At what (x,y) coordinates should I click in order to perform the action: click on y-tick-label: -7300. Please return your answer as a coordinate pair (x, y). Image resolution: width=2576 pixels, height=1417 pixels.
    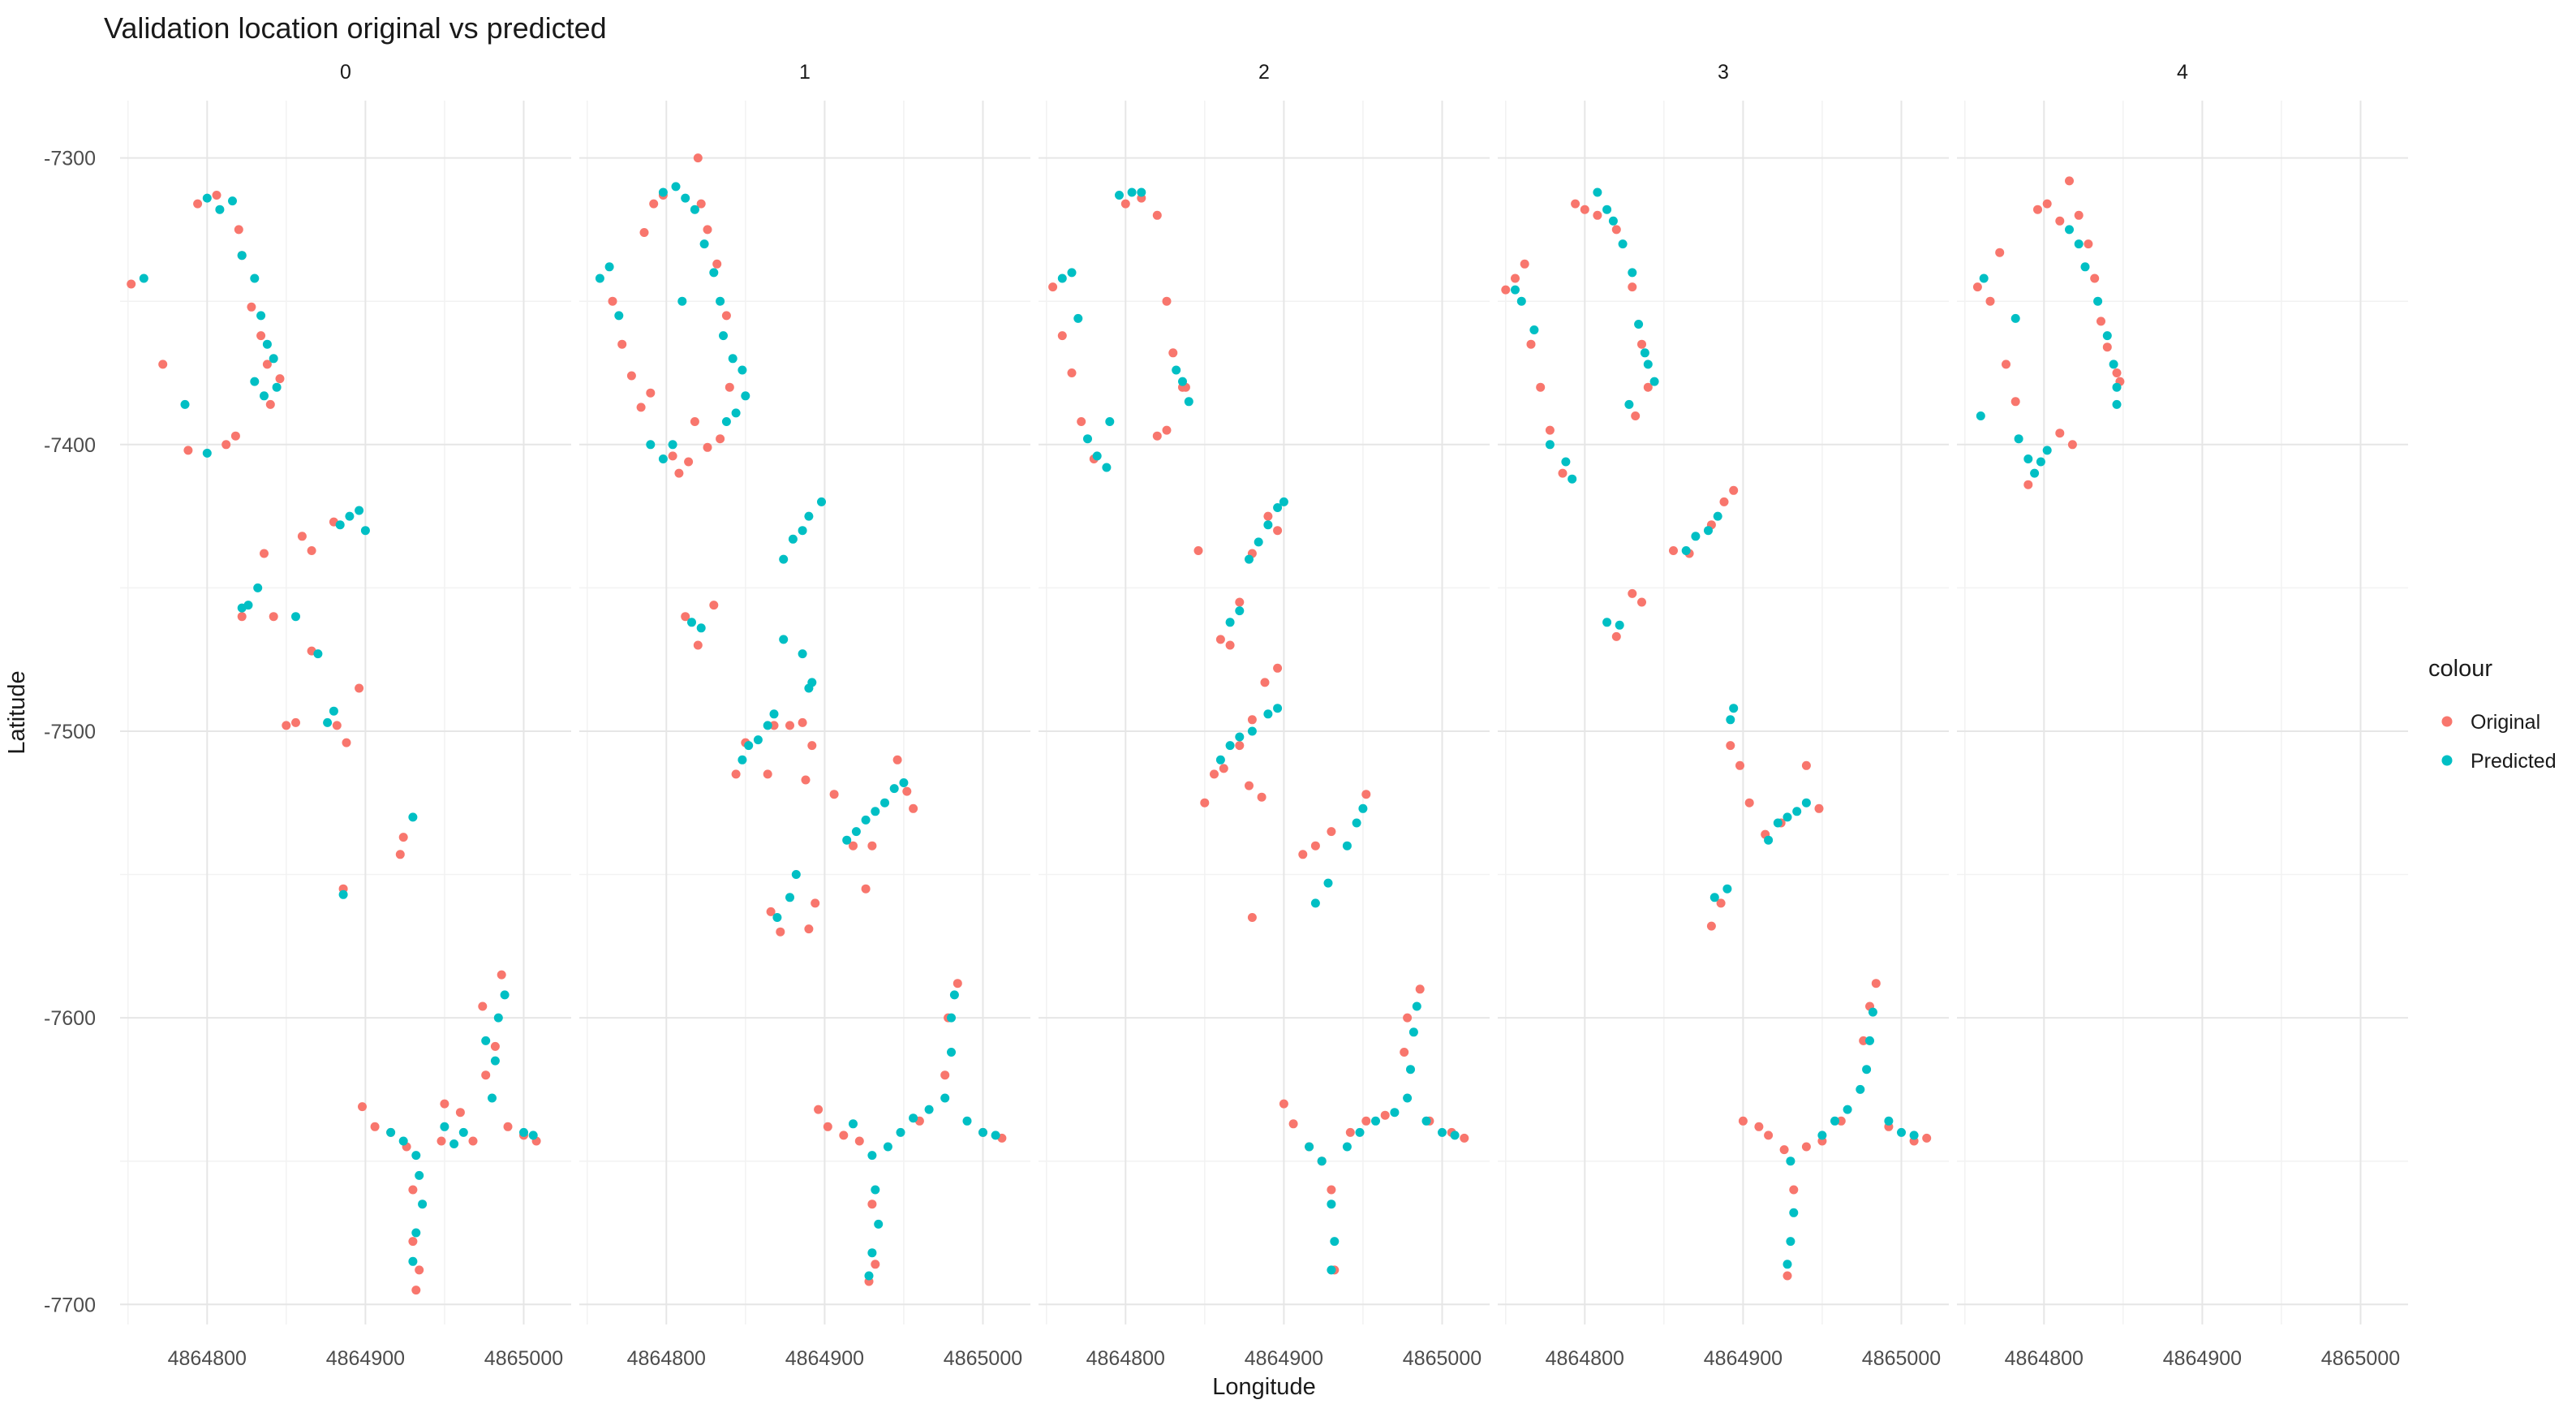
    Looking at the image, I should click on (70, 159).